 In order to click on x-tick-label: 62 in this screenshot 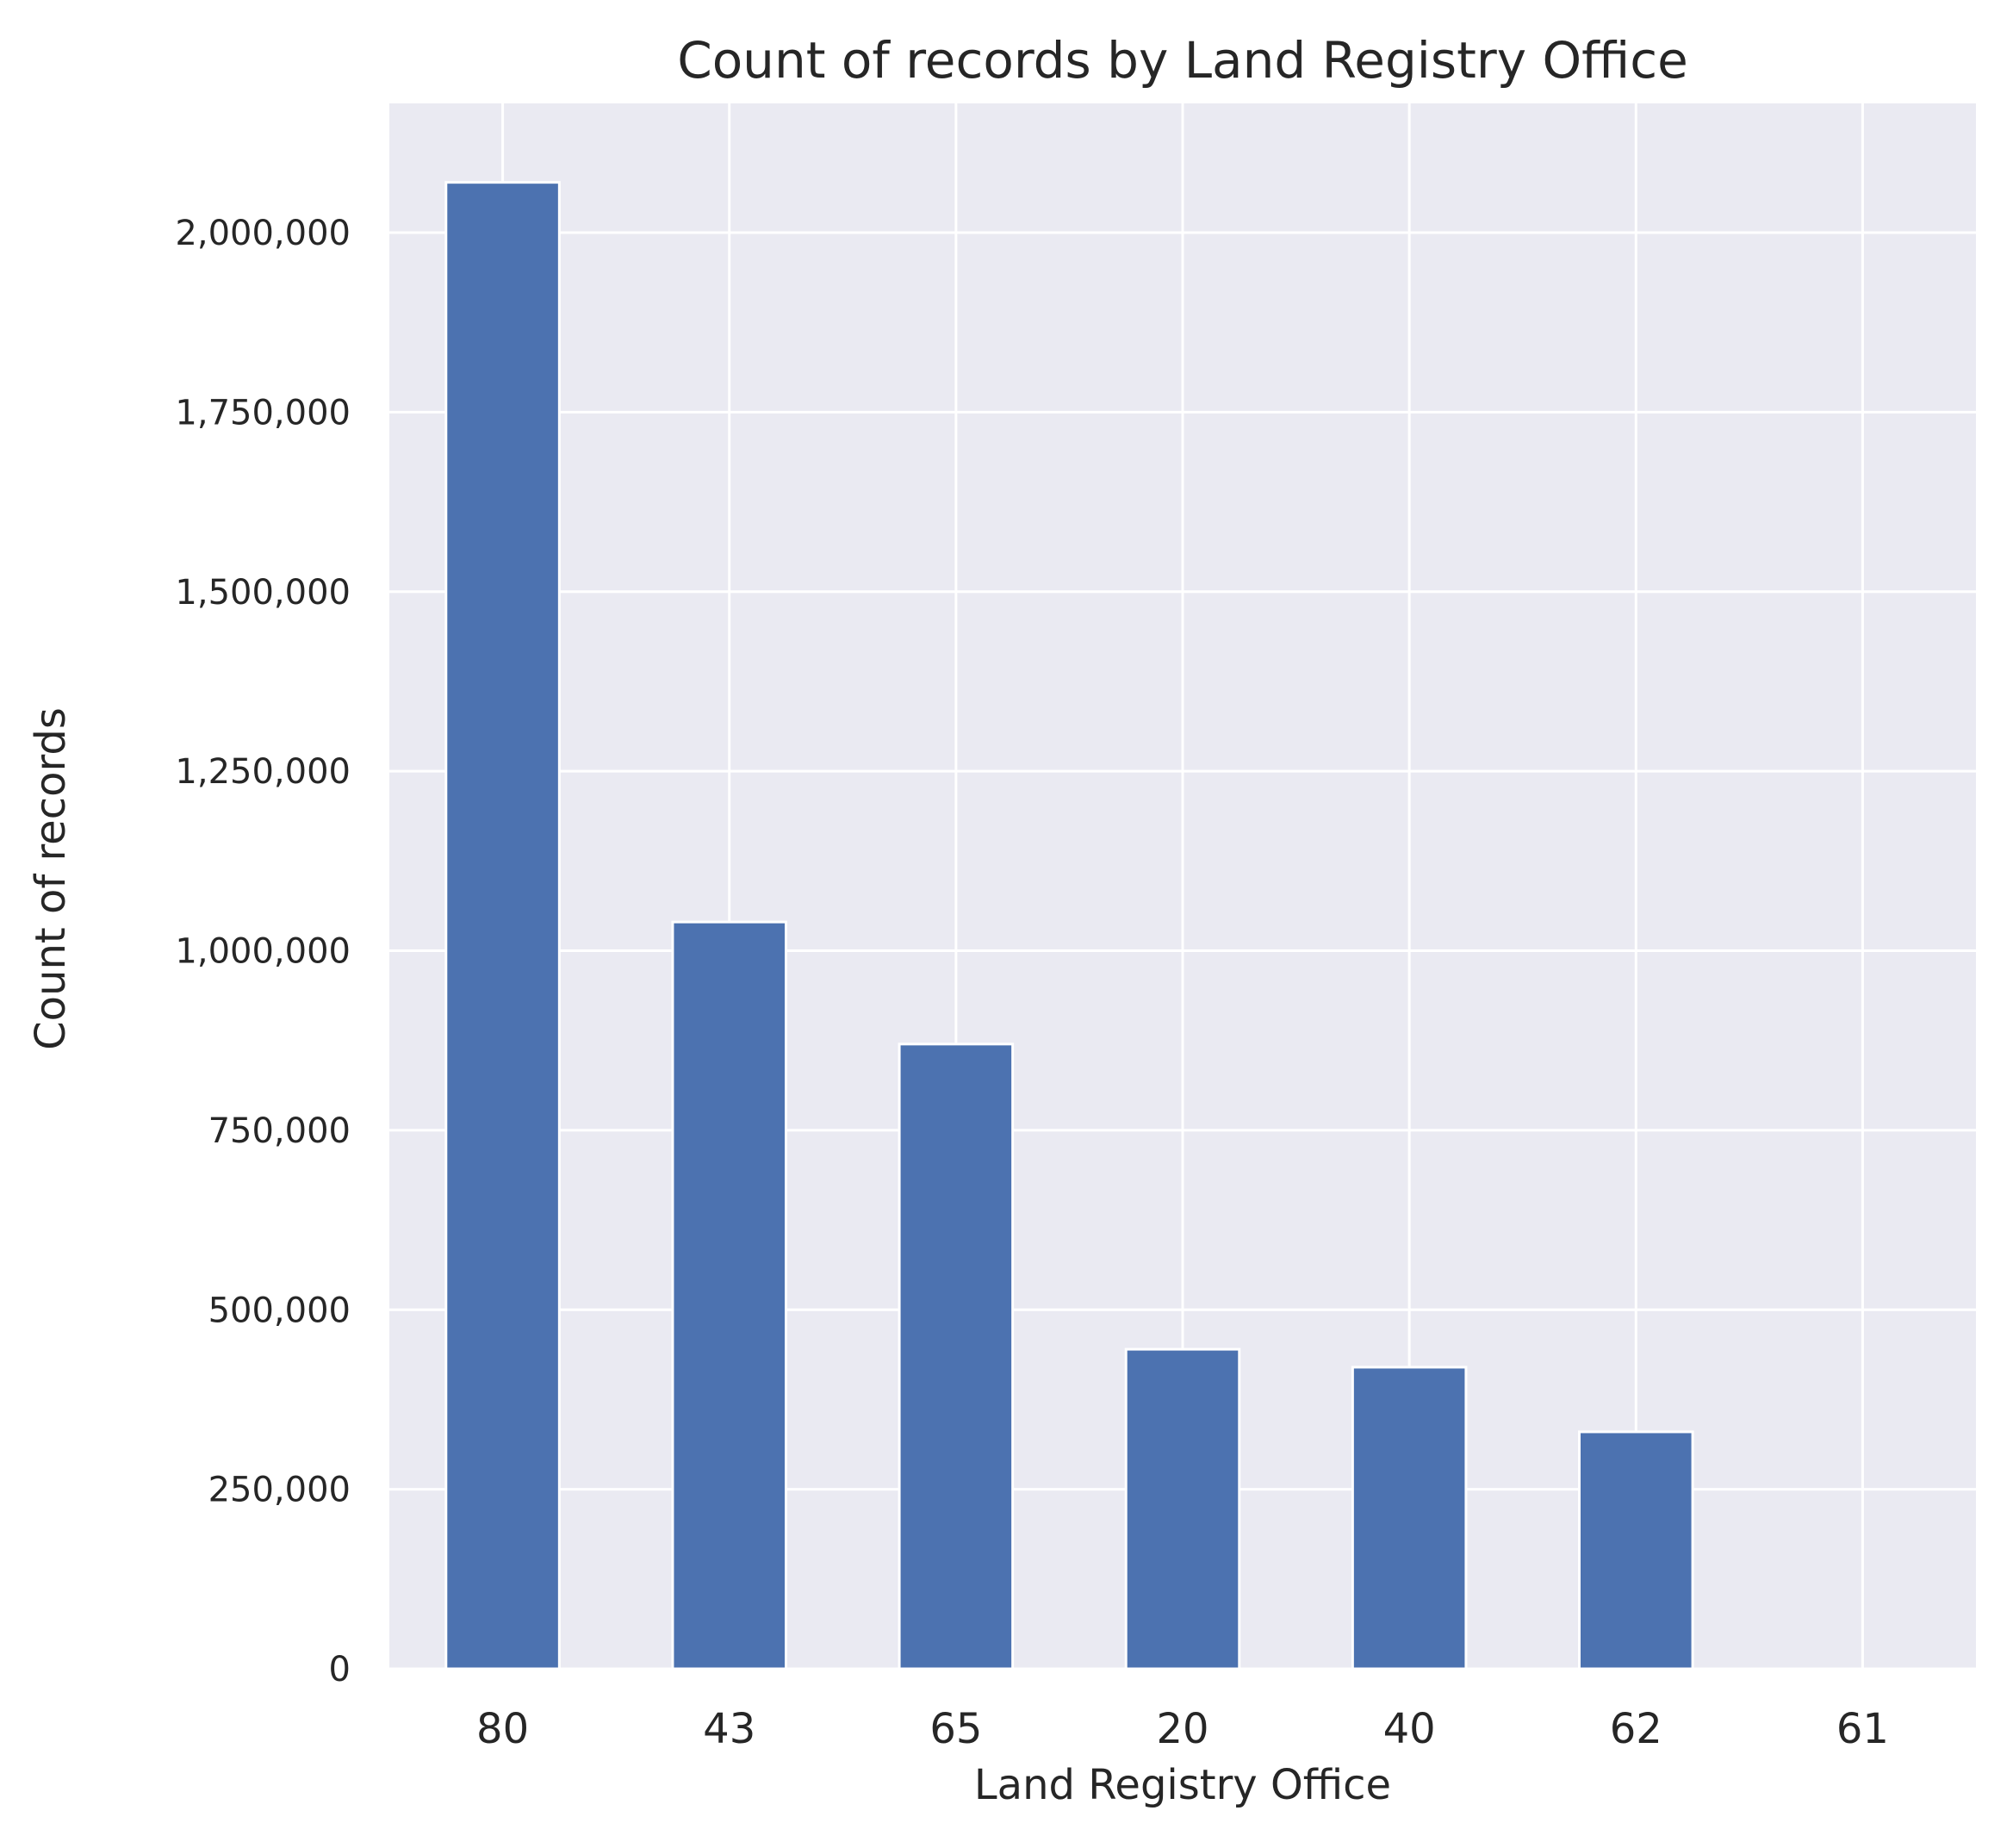, I will do `click(1636, 1729)`.